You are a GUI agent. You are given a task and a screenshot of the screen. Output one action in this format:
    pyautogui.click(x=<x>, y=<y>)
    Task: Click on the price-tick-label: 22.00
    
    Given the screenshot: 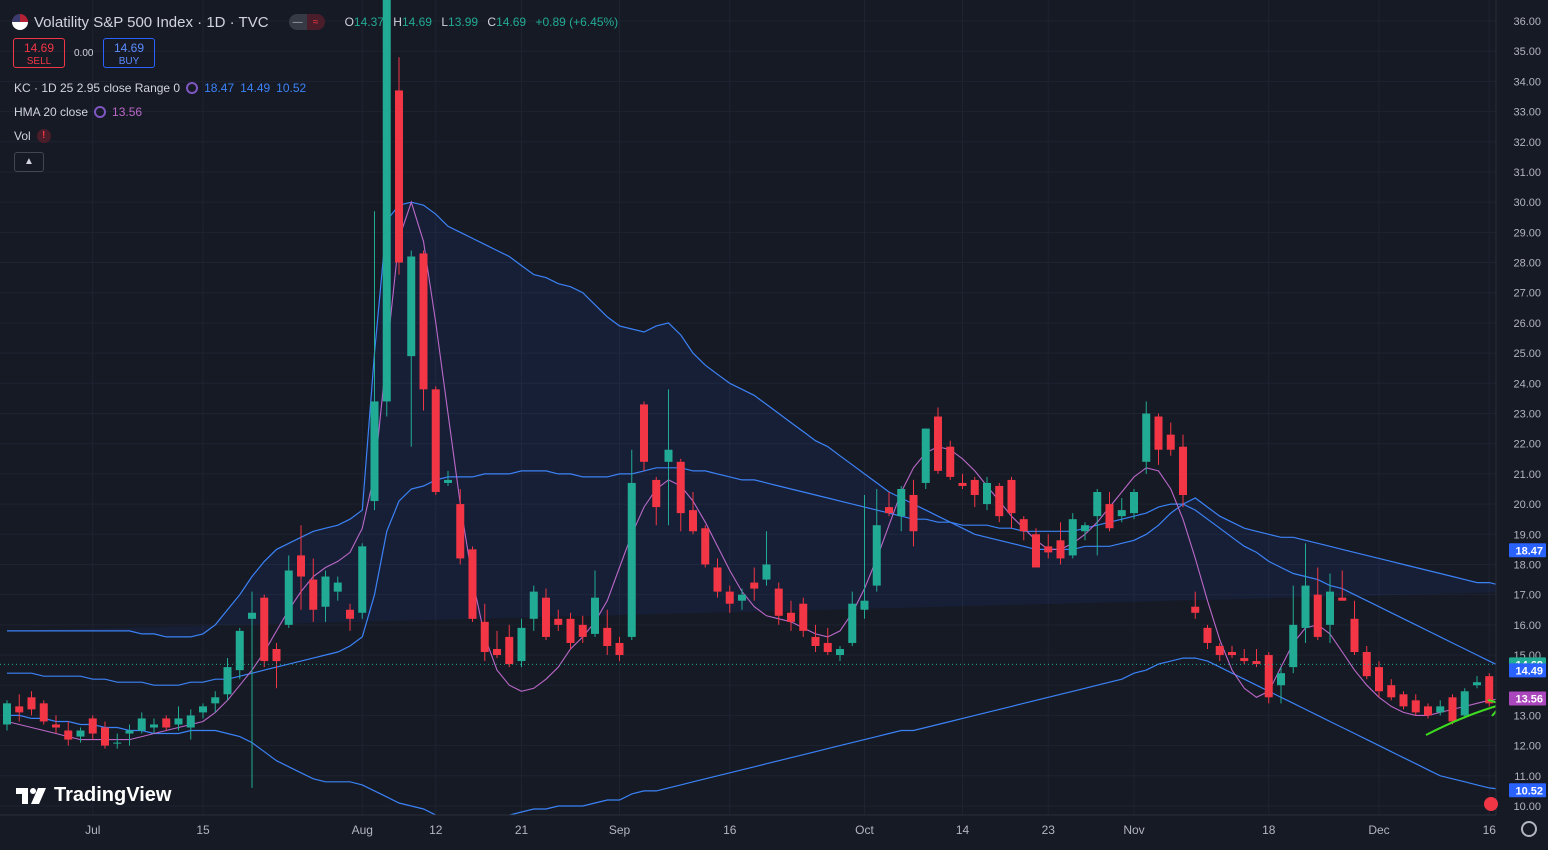 What is the action you would take?
    pyautogui.click(x=1527, y=445)
    